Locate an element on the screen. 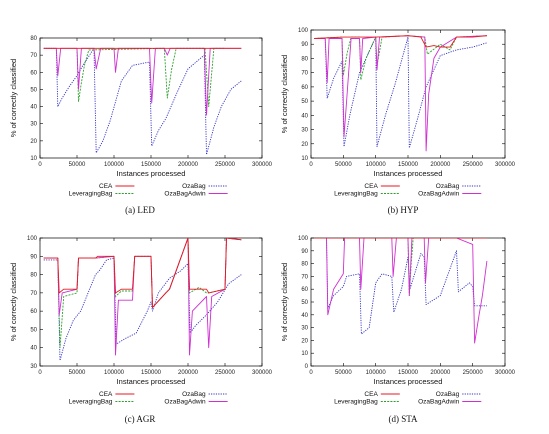 The image size is (549, 434). series-line-cea is located at coordinates (142, 273).